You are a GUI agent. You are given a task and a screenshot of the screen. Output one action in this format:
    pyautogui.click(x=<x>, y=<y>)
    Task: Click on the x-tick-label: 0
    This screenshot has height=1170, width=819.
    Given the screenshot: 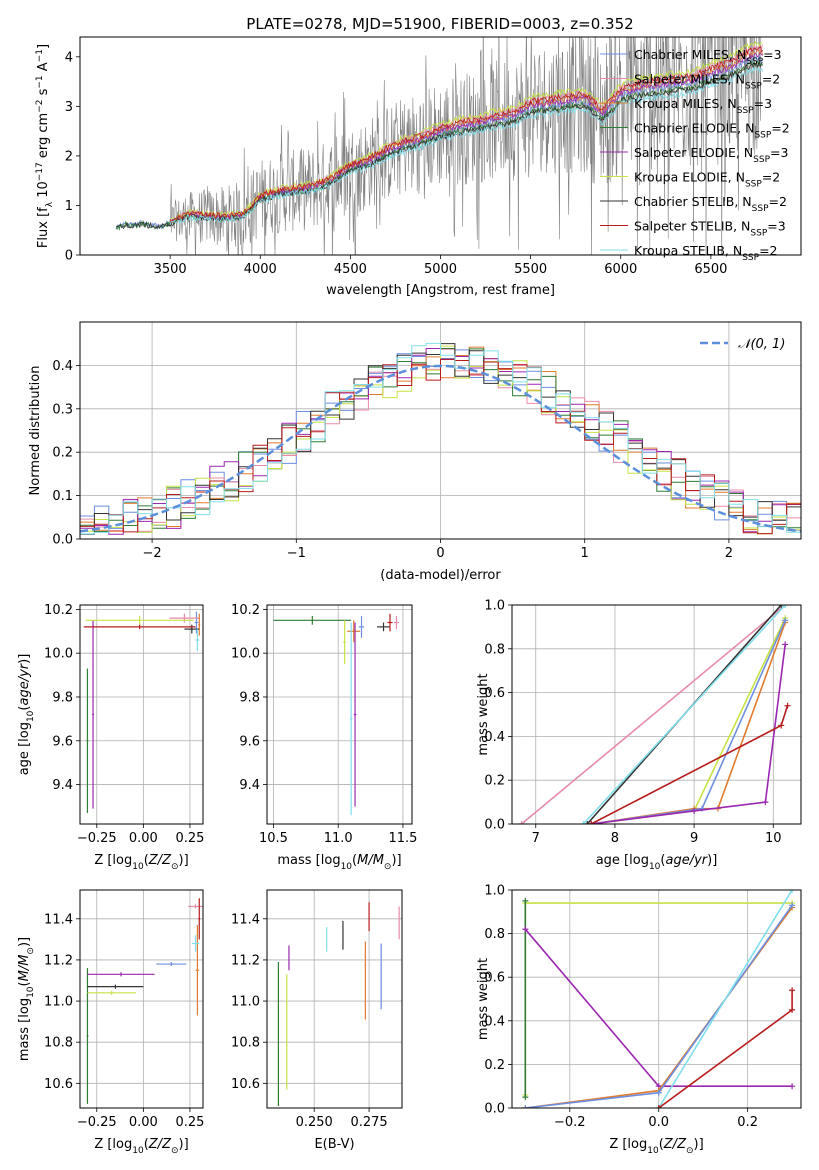 What is the action you would take?
    pyautogui.click(x=440, y=553)
    